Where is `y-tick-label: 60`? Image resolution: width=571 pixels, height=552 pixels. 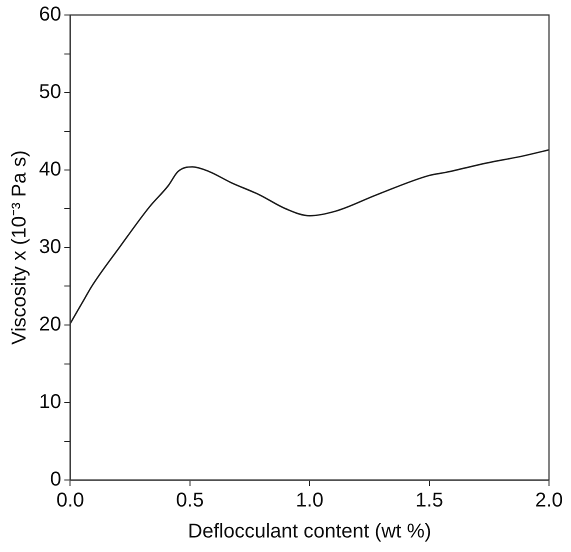 y-tick-label: 60 is located at coordinates (50, 15).